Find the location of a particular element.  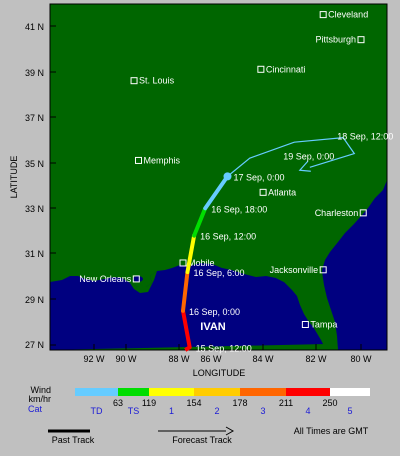

lake-pontchartrain is located at coordinates (138, 279).